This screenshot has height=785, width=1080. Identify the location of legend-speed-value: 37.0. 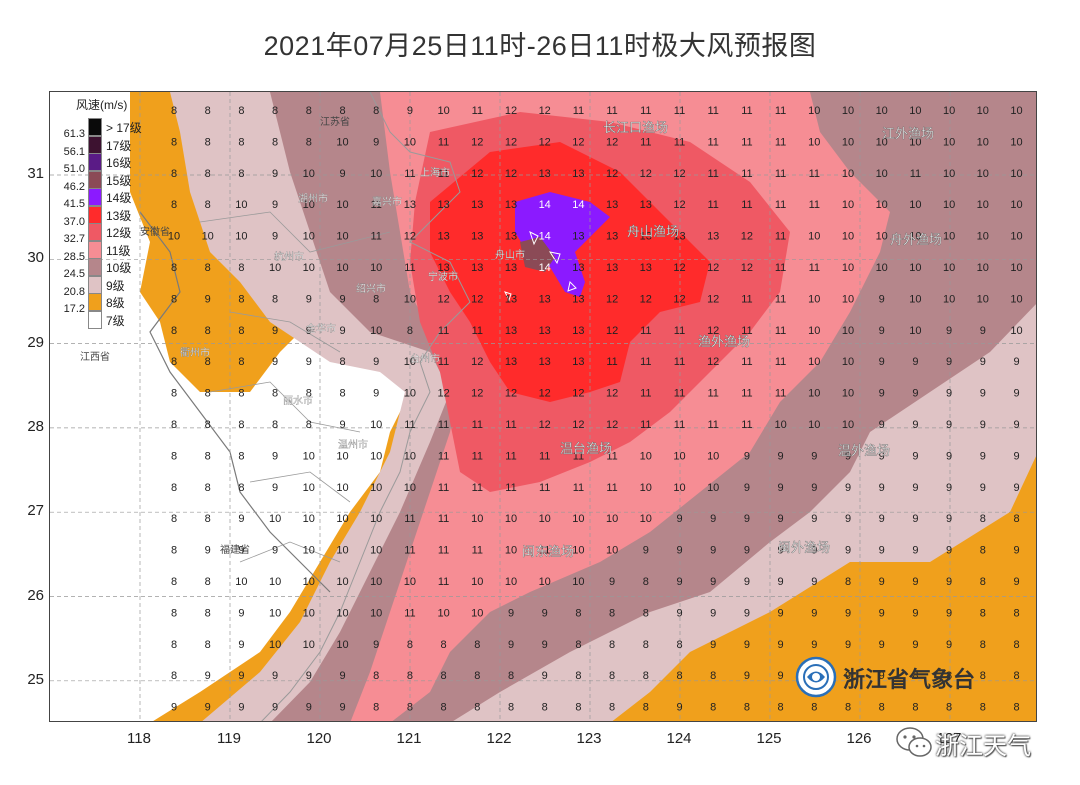
(74, 221).